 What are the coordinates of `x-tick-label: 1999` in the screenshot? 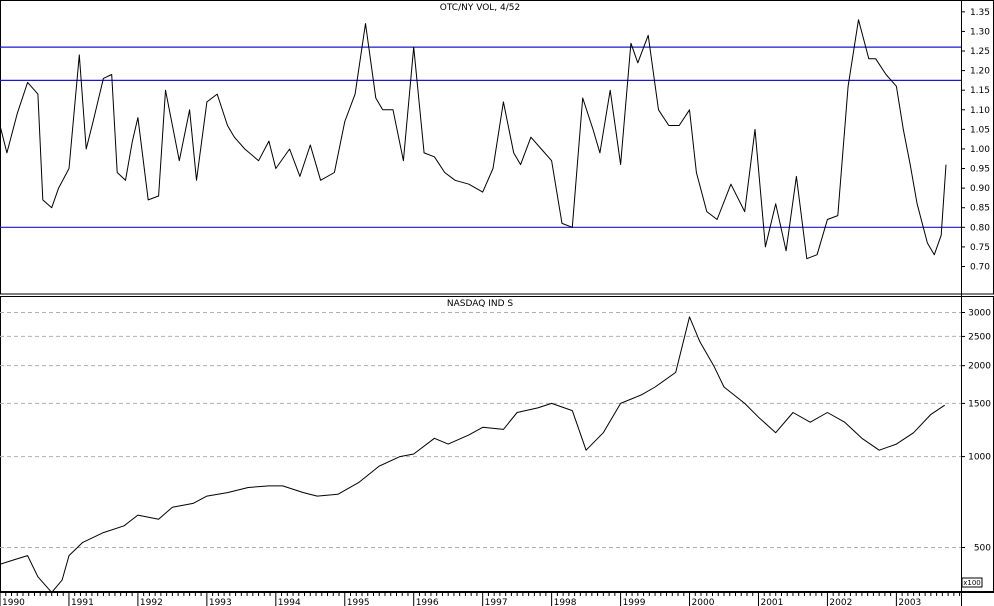 It's located at (634, 602).